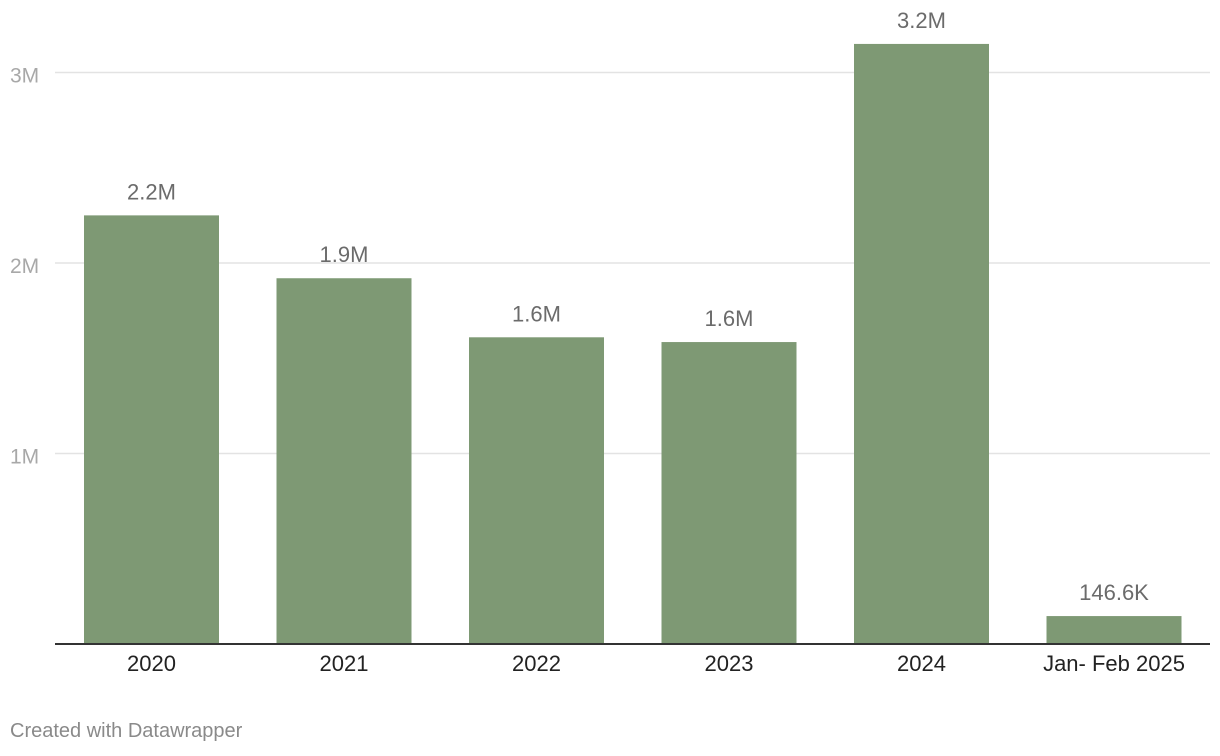  I want to click on value-label-2021: 1.9M, so click(344, 254).